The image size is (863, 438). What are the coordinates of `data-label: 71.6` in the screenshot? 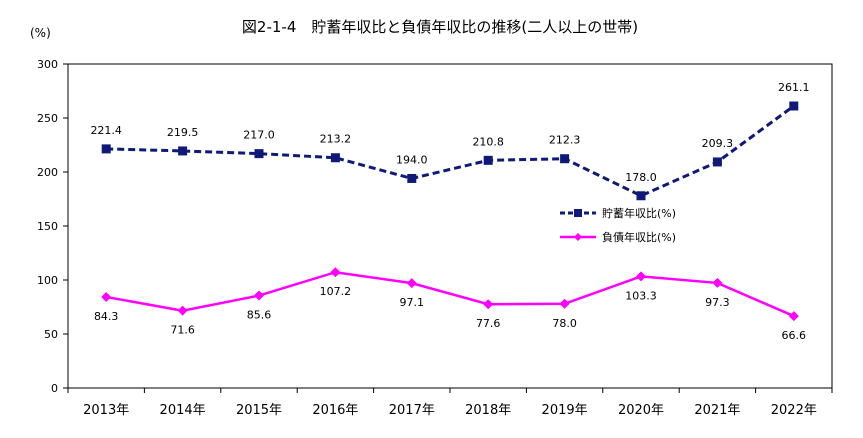 It's located at (182, 330).